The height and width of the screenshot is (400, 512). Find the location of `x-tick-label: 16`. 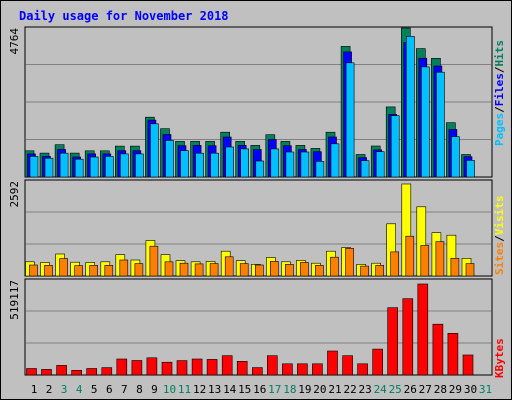

x-tick-label: 16 is located at coordinates (259, 389).